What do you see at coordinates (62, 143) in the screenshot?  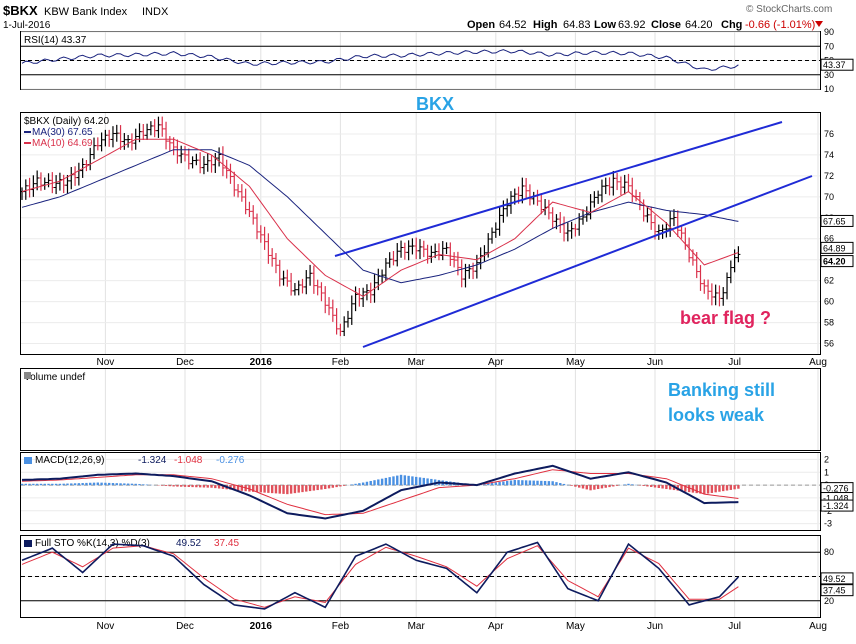 I see `ma10-legend: MA(10) 64.69` at bounding box center [62, 143].